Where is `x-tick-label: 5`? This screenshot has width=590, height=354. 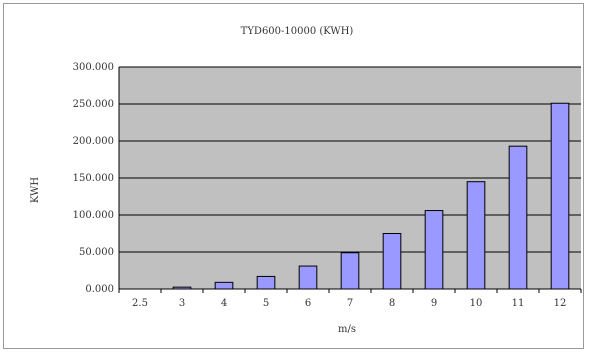 x-tick-label: 5 is located at coordinates (266, 303).